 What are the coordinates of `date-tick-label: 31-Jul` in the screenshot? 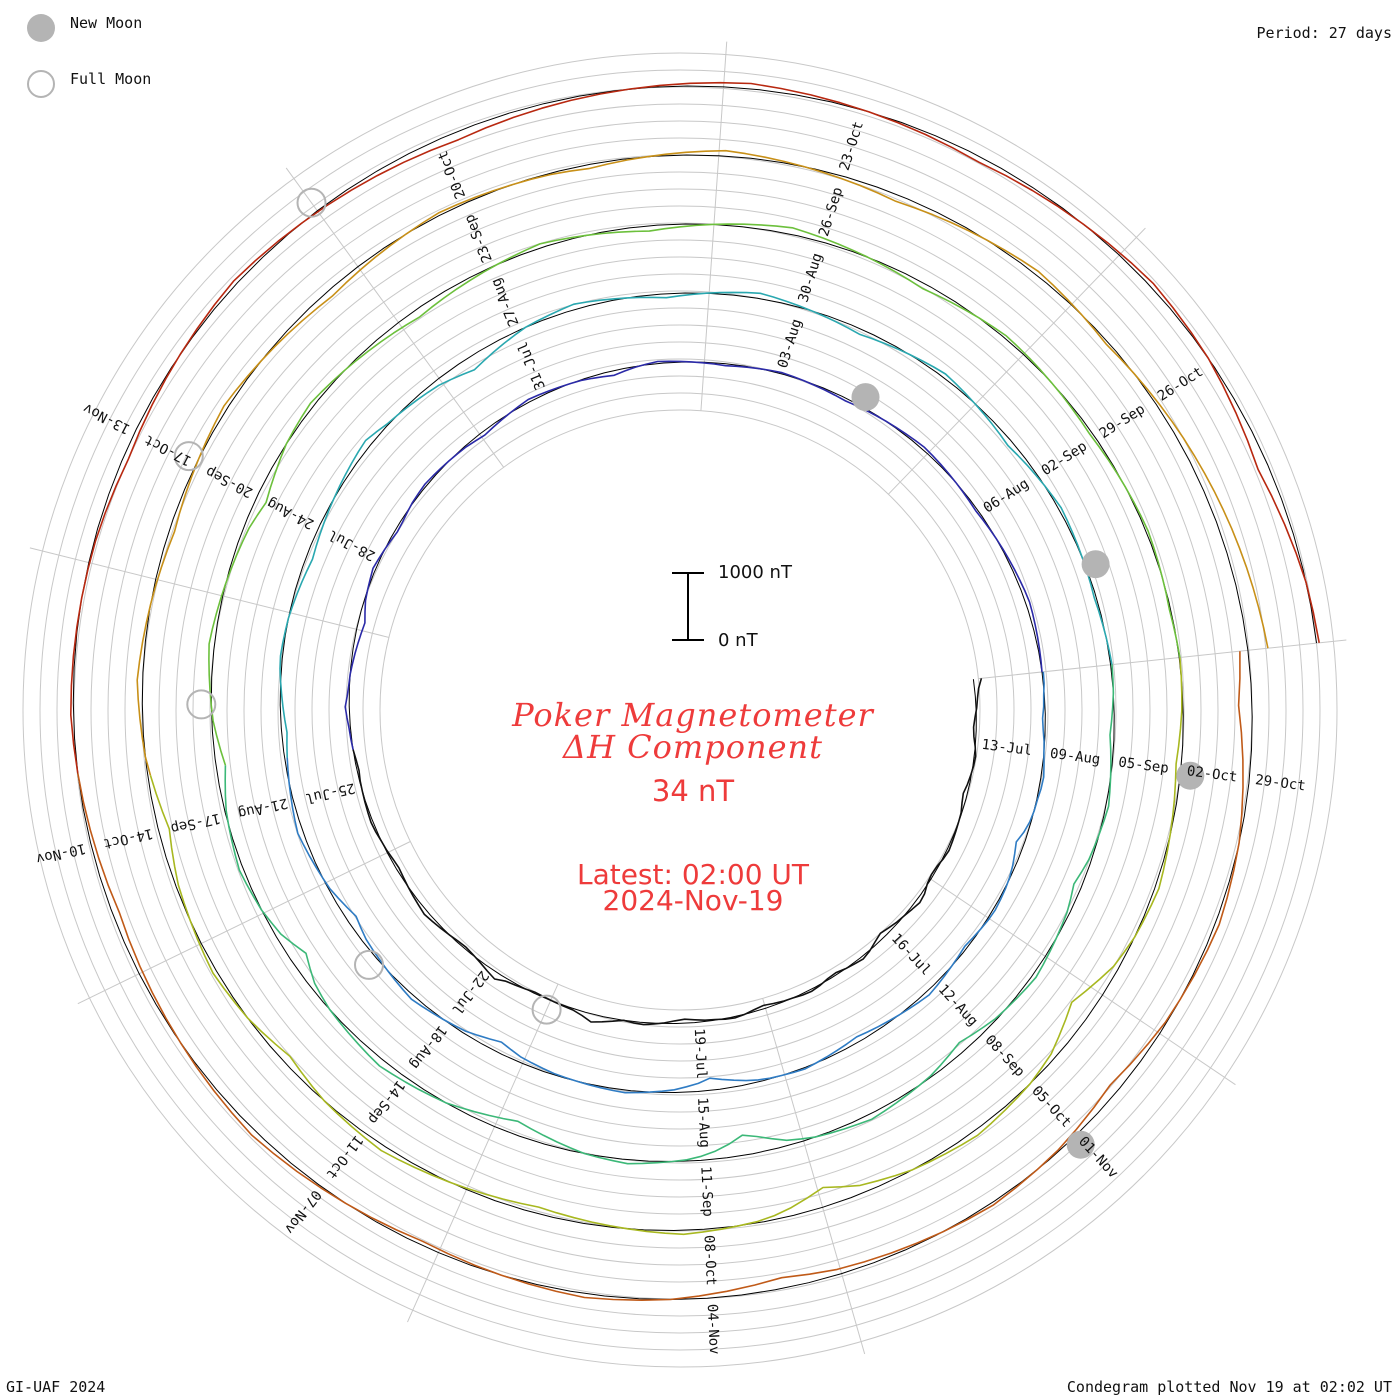 It's located at (532, 365).